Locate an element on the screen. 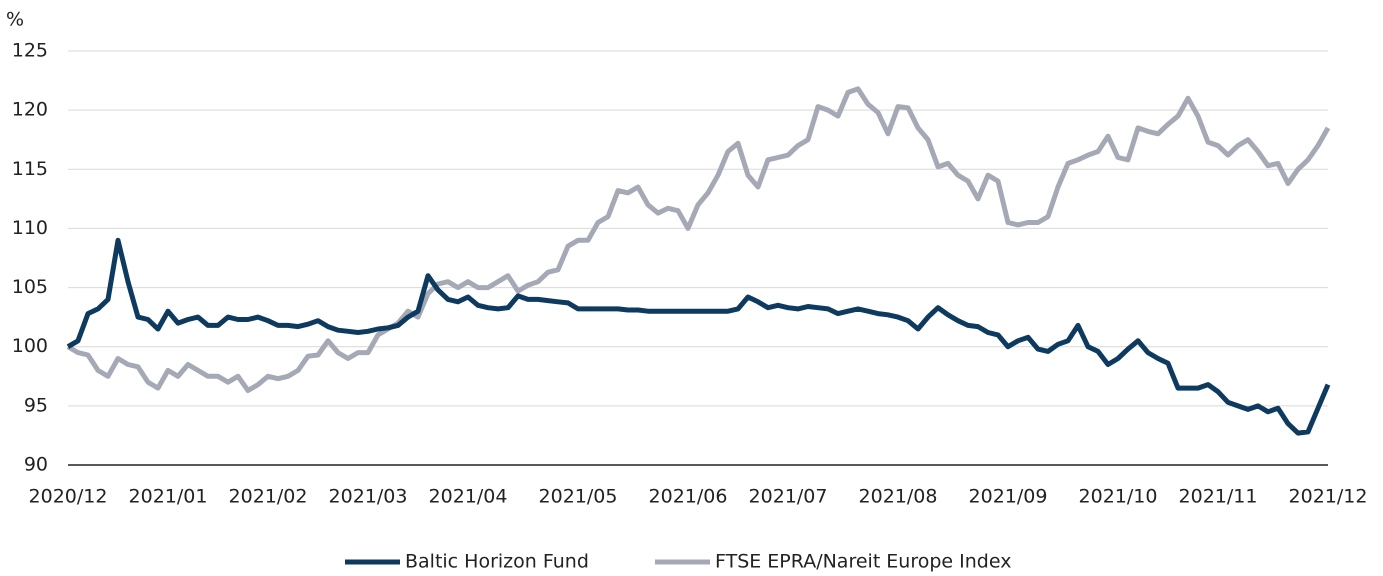 Image resolution: width=1383 pixels, height=576 pixels. y-tick-label: 110 is located at coordinates (30, 228).